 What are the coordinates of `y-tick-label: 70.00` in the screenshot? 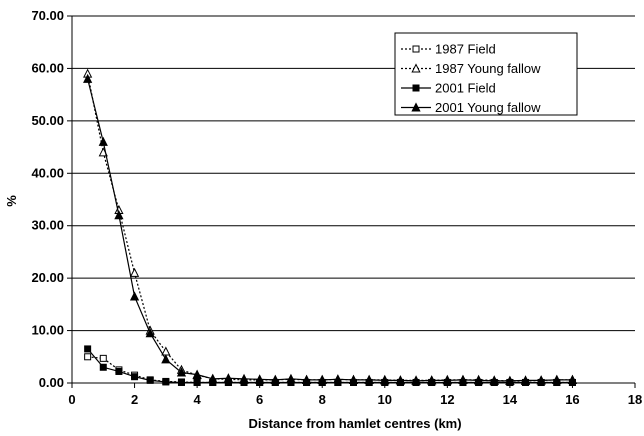 It's located at (47, 15).